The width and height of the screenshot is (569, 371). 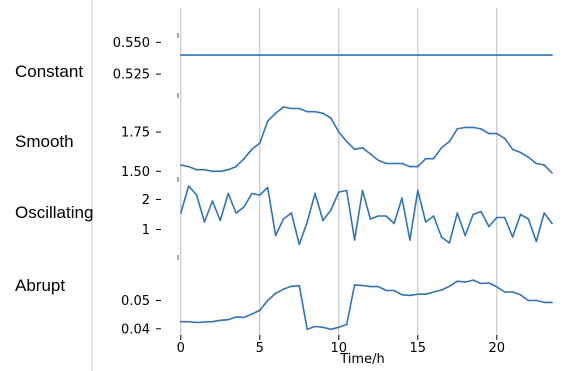 What do you see at coordinates (260, 348) in the screenshot?
I see `x-tick-label: 5` at bounding box center [260, 348].